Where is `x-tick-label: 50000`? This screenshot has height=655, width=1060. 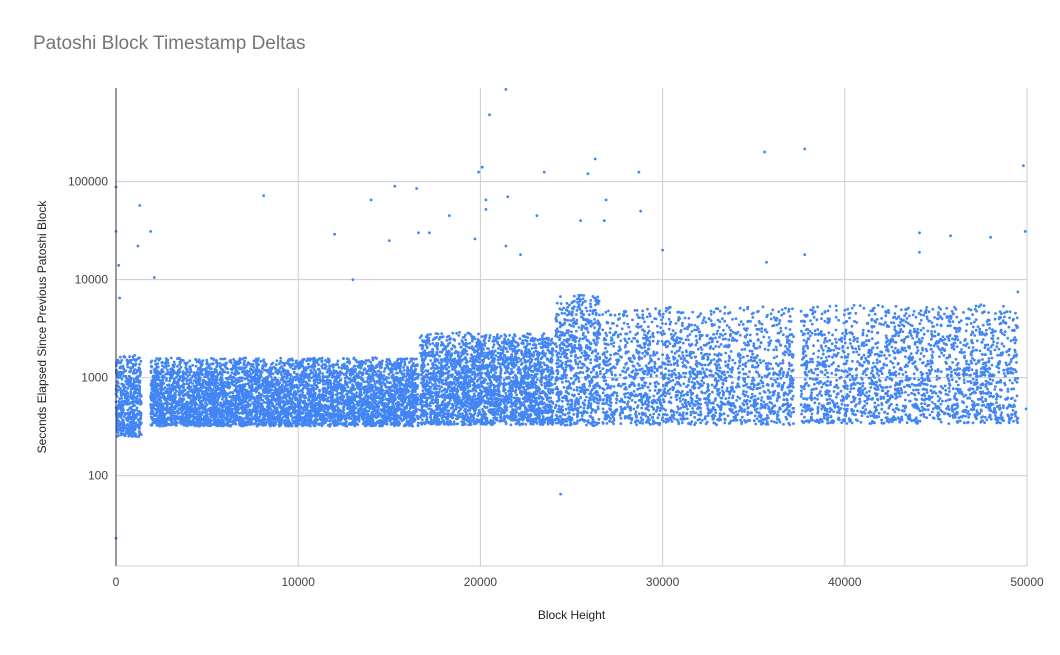
x-tick-label: 50000 is located at coordinates (1027, 582).